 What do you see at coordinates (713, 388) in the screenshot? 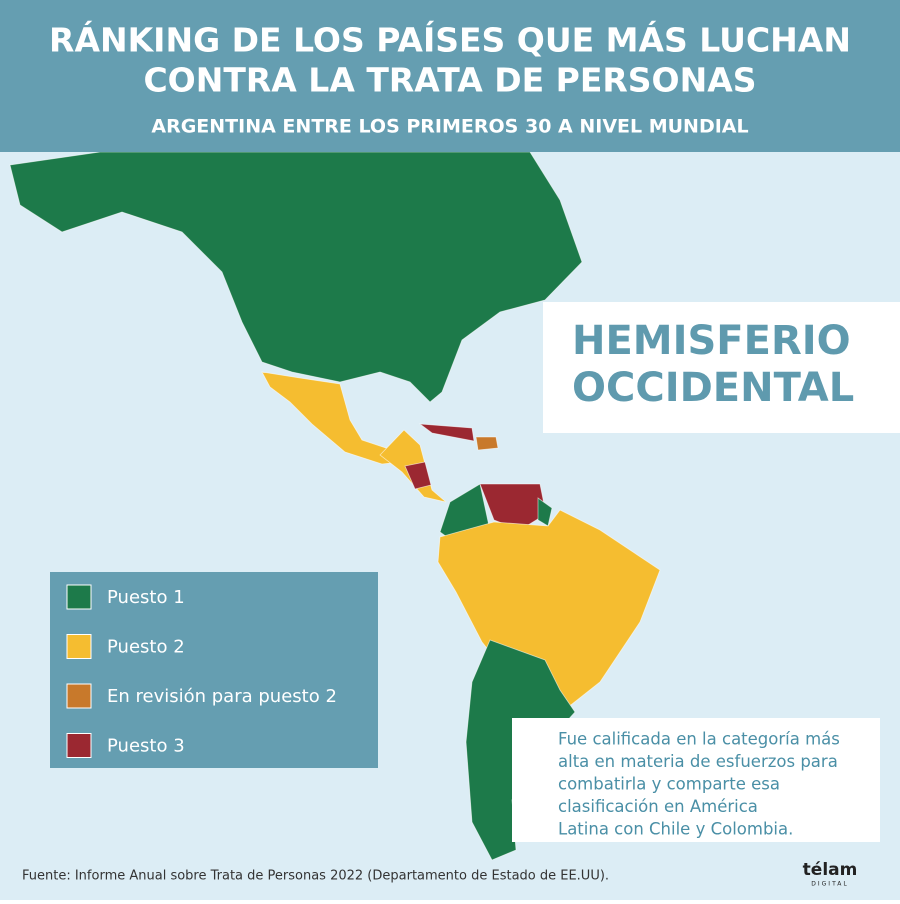
I see `region-label: OCCIDENTAL` at bounding box center [713, 388].